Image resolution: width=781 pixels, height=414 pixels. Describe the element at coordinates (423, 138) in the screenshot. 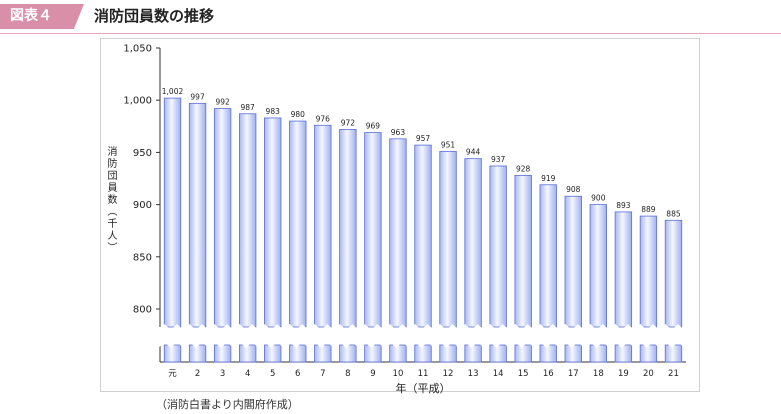

I see `data-label: 957` at that location.